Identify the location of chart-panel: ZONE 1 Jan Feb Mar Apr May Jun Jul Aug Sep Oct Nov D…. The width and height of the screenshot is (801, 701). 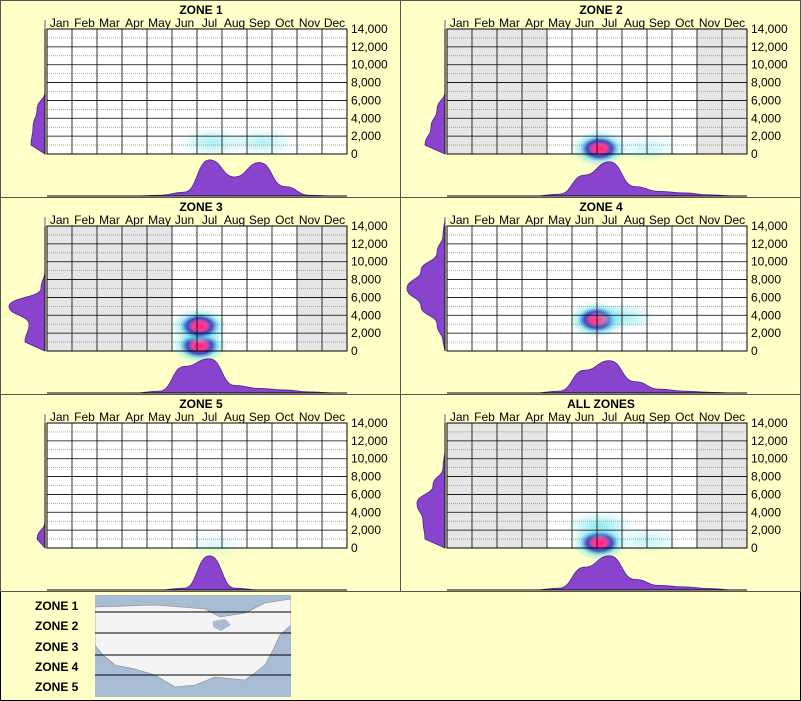
(200, 99).